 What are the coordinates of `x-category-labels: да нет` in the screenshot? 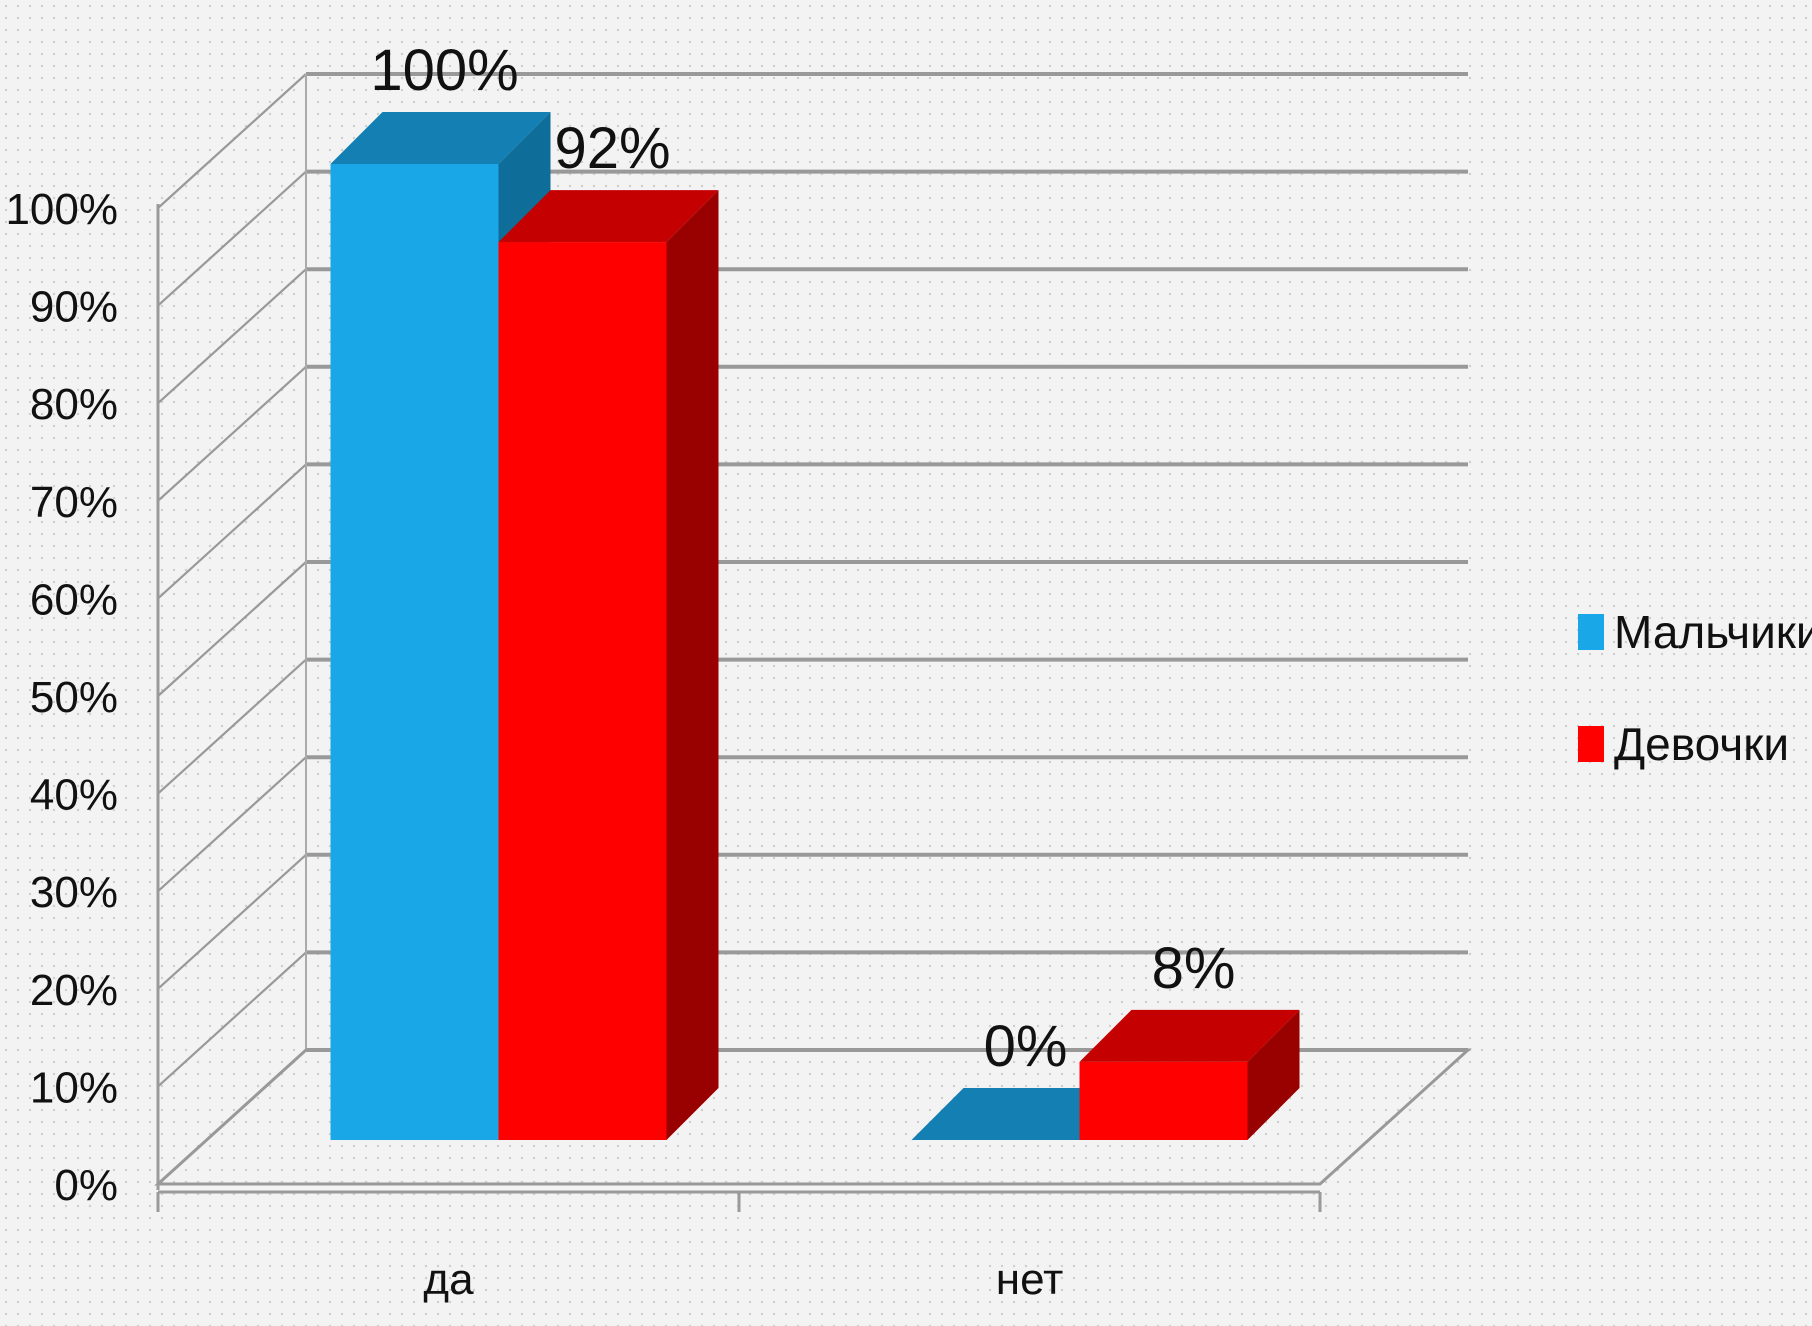 It's located at (743, 1279).